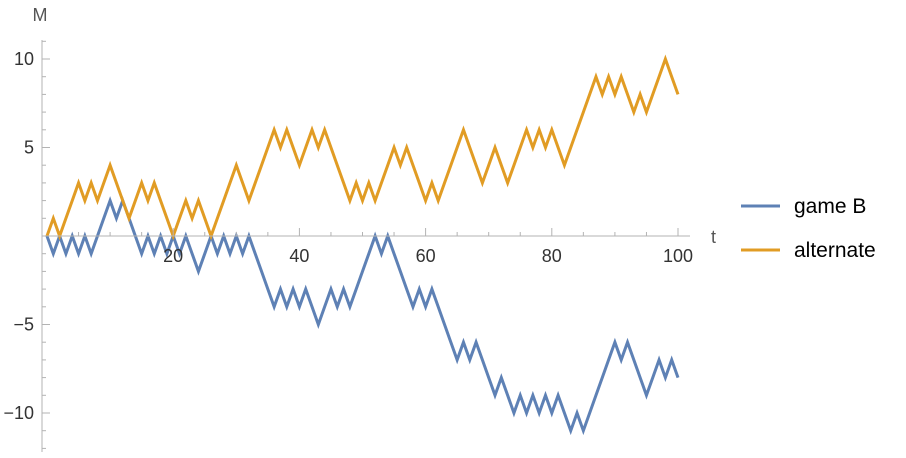  What do you see at coordinates (808, 228) in the screenshot?
I see `legend: game B alternate` at bounding box center [808, 228].